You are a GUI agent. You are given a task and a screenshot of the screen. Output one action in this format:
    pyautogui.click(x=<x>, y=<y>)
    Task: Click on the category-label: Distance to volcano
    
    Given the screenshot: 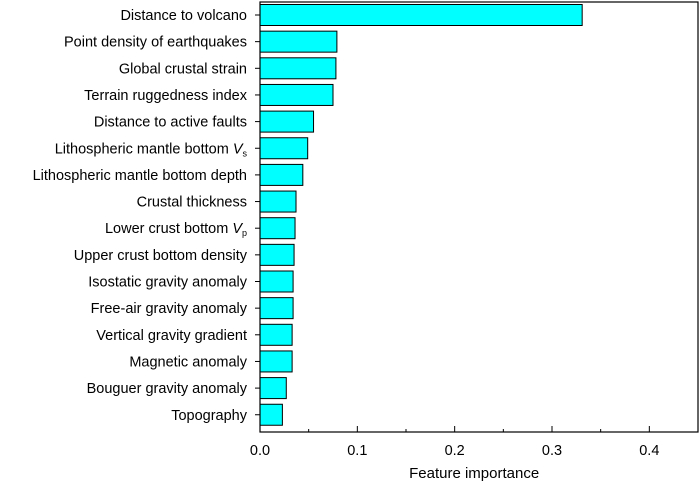 What is the action you would take?
    pyautogui.click(x=183, y=16)
    